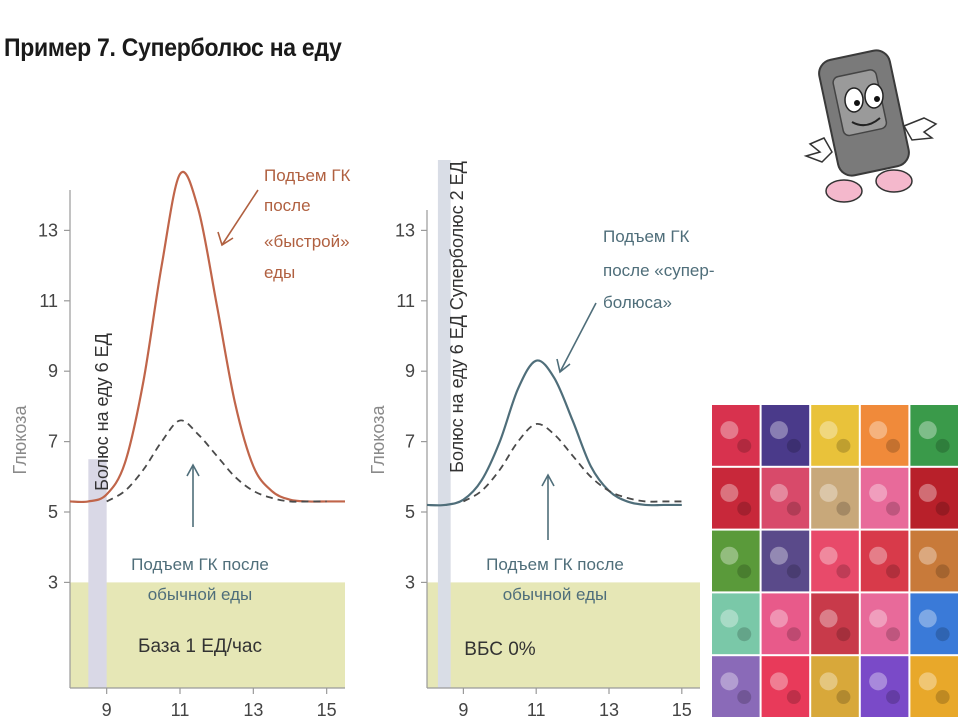 This screenshot has height=720, width=960. Describe the element at coordinates (457, 317) in the screenshot. I see `bolus-label: Болюс на еду 6 ЕД Суперболюс 2 ЕД` at that location.